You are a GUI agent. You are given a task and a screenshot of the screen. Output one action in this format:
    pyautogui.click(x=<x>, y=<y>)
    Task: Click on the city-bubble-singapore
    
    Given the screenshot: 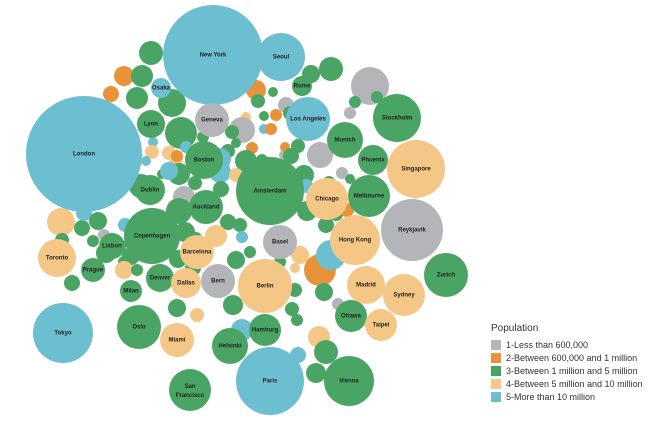 What is the action you would take?
    pyautogui.click(x=416, y=169)
    